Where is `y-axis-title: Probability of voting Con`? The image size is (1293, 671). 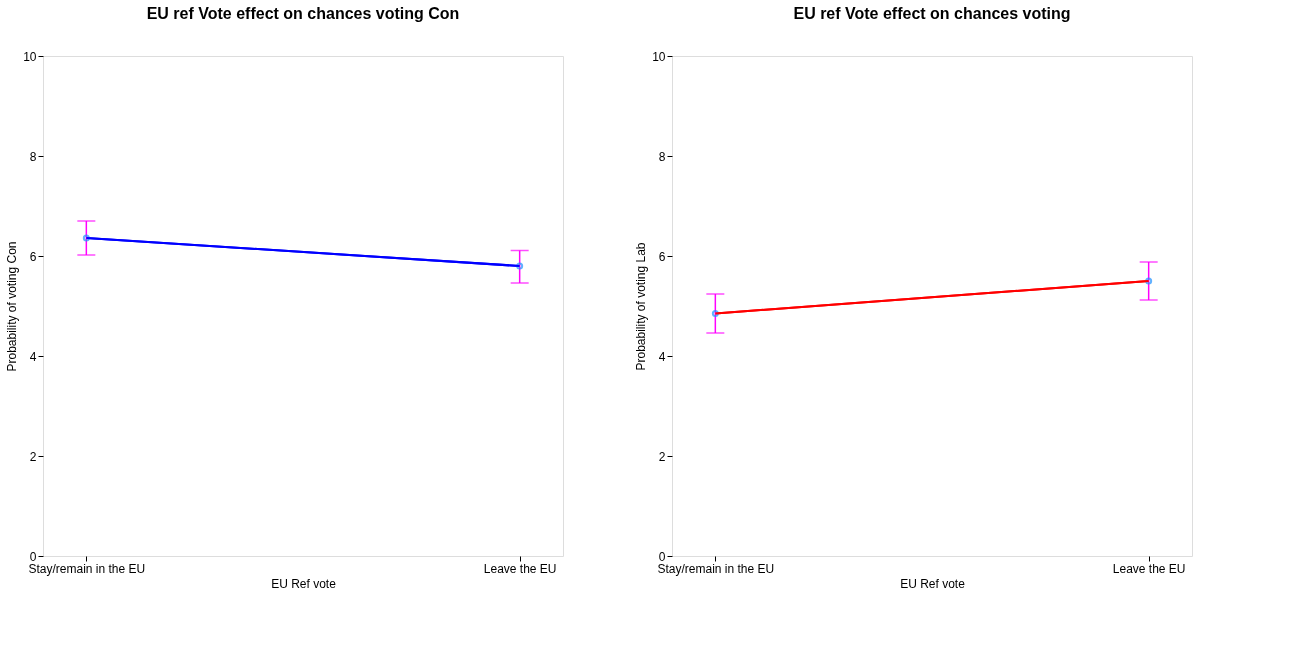 y-axis-title: Probability of voting Con is located at coordinates (12, 306).